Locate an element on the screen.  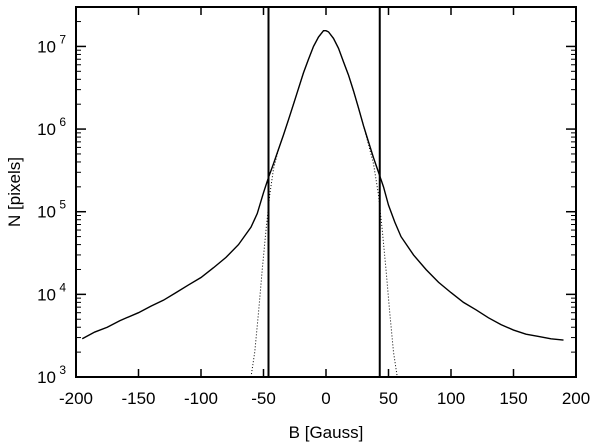
y-tick-label-exponent: 6 is located at coordinates (62, 122).